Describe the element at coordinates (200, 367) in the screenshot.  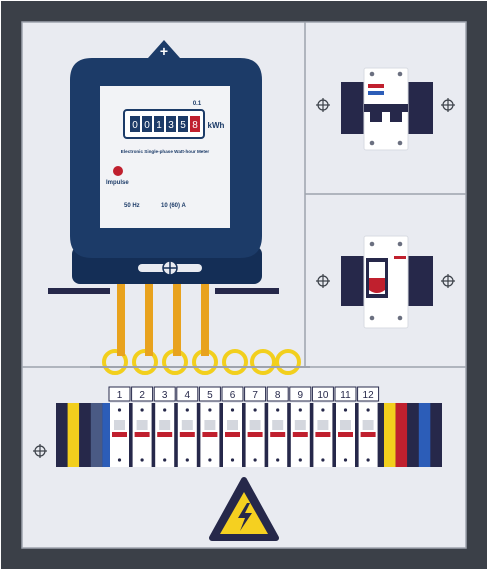
I see `coil-cover` at that location.